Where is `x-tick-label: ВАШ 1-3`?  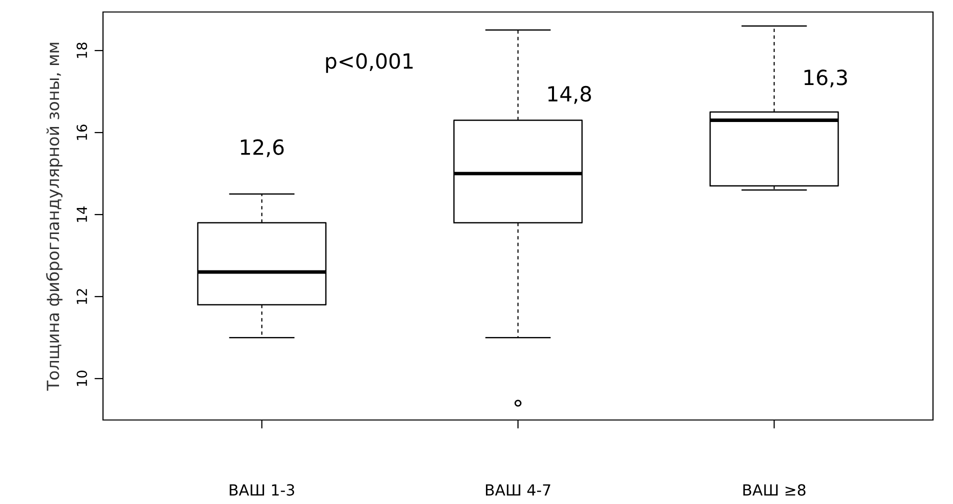
x-tick-label: ВАШ 1-3 is located at coordinates (262, 490).